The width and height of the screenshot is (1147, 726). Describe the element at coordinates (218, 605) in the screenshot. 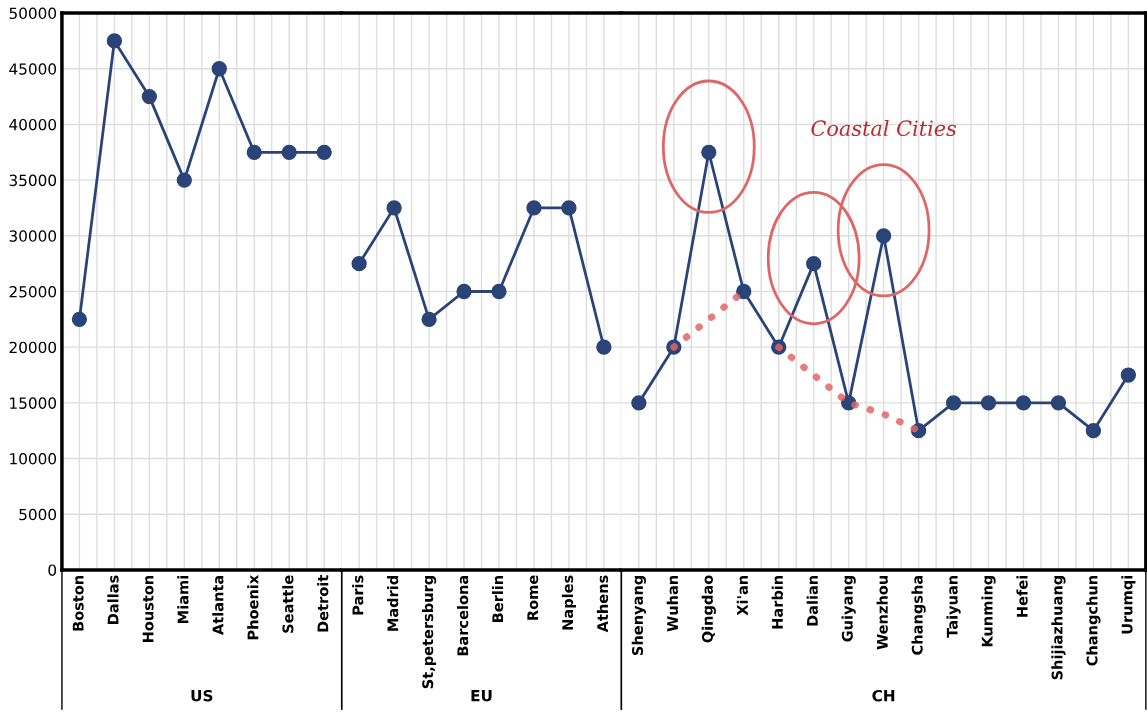

I see `x-tick-label: Atlanta` at that location.